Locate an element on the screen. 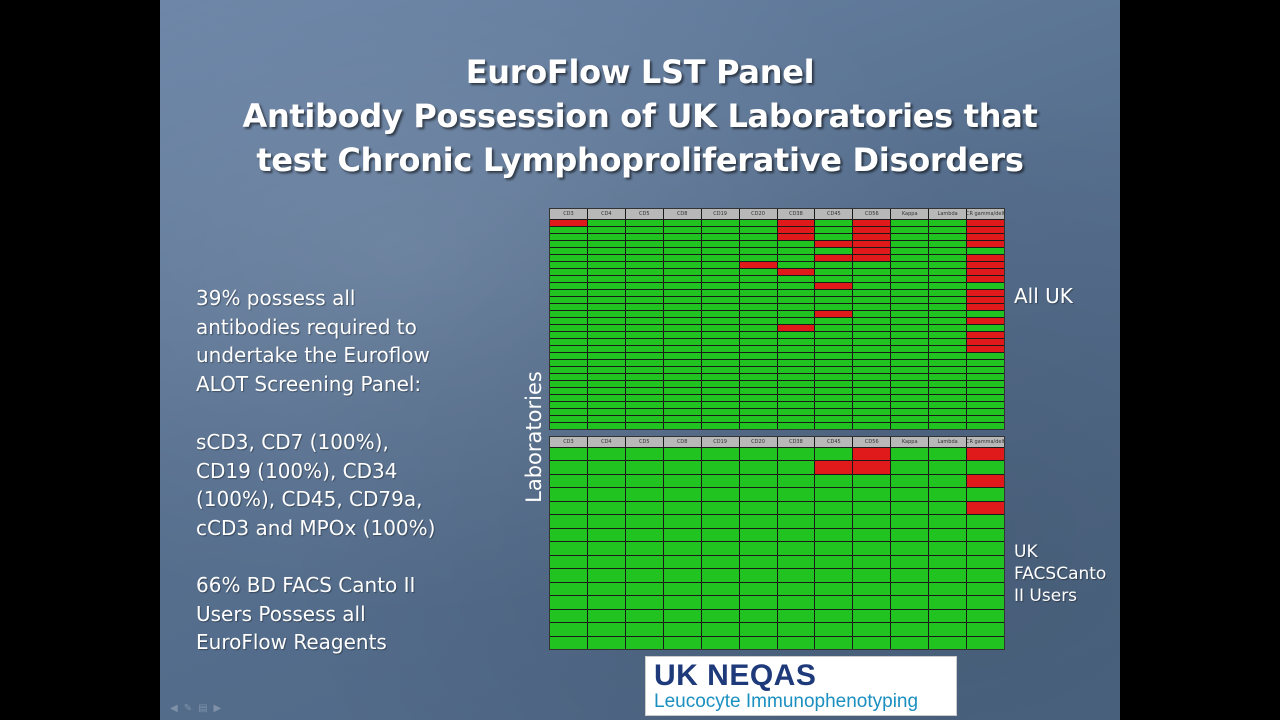 This screenshot has width=1280, height=720. next-icon: ▶ is located at coordinates (217, 708).